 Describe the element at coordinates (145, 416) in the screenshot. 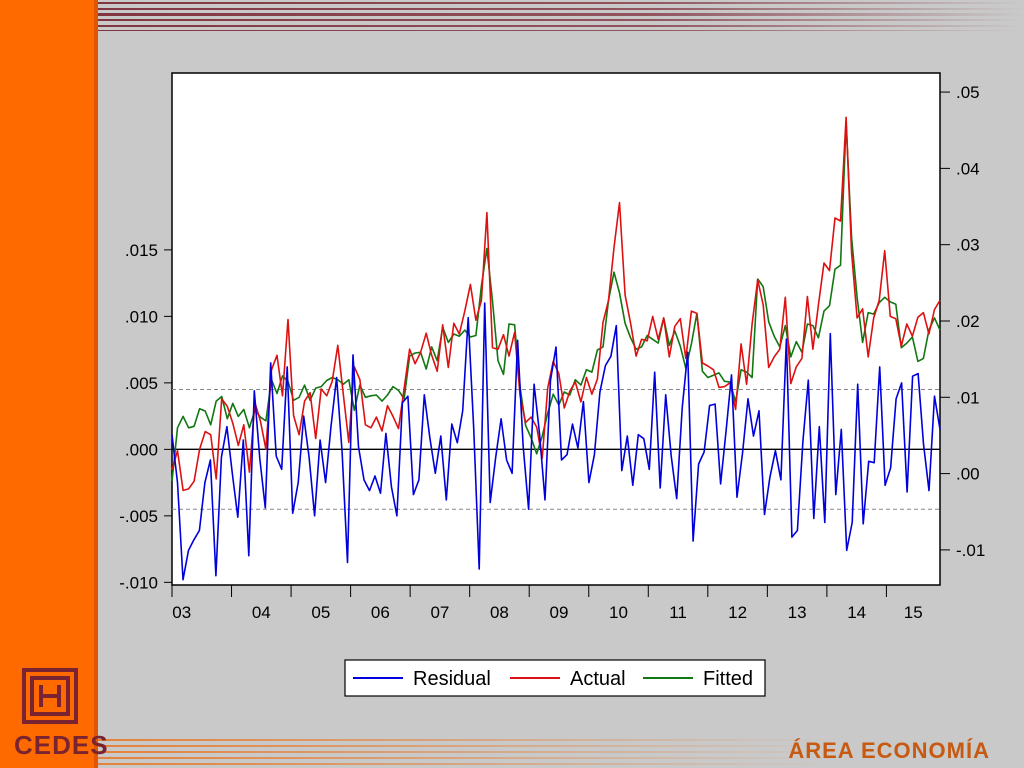

I see `left-y-axis: .015 .010 .005 .000 -.005 -.010` at that location.